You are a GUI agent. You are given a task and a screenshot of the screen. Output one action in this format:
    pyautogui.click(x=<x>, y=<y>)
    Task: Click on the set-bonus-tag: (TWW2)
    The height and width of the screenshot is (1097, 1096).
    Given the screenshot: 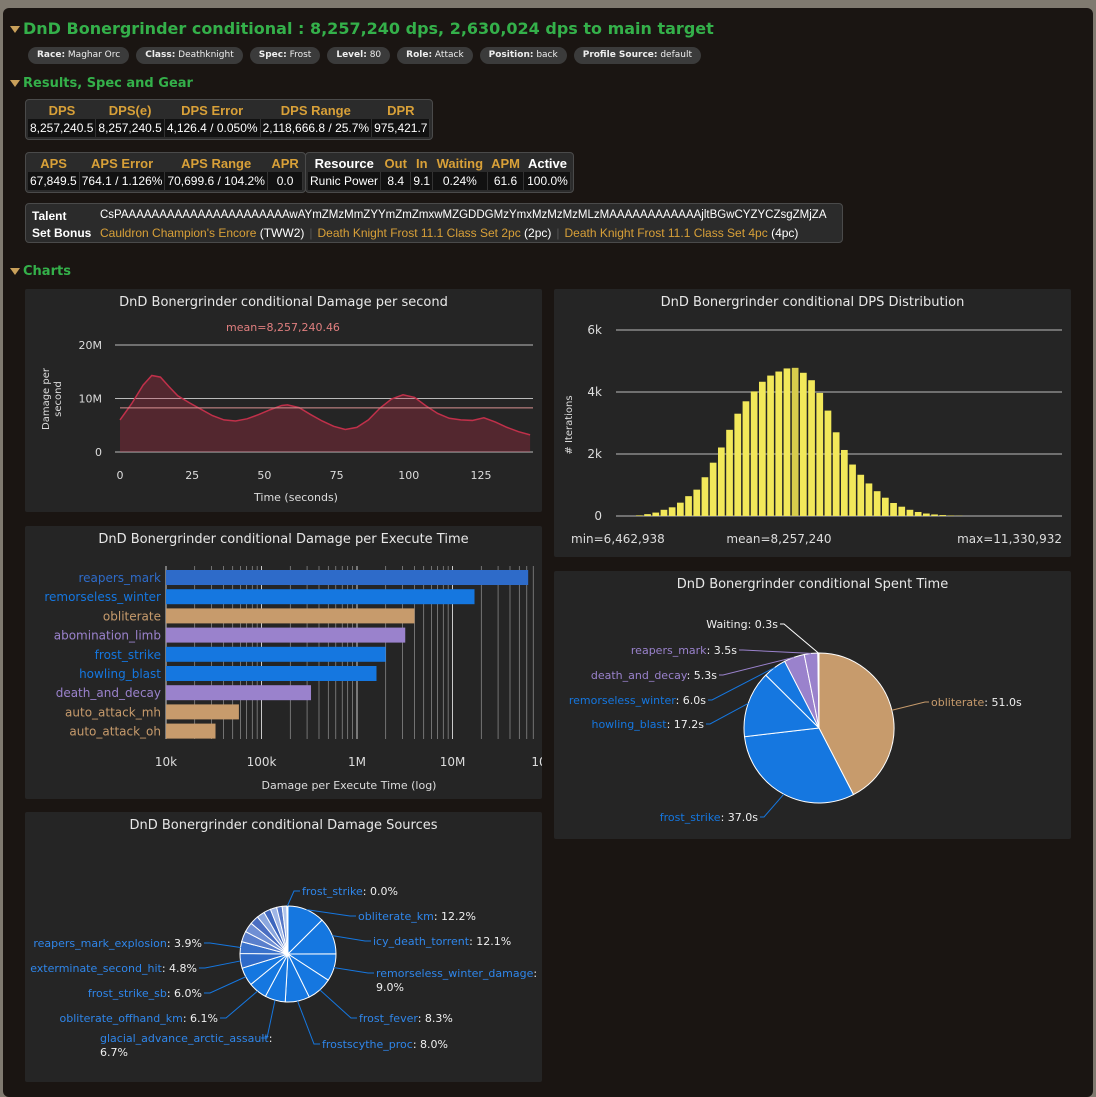 What is the action you would take?
    pyautogui.click(x=280, y=233)
    